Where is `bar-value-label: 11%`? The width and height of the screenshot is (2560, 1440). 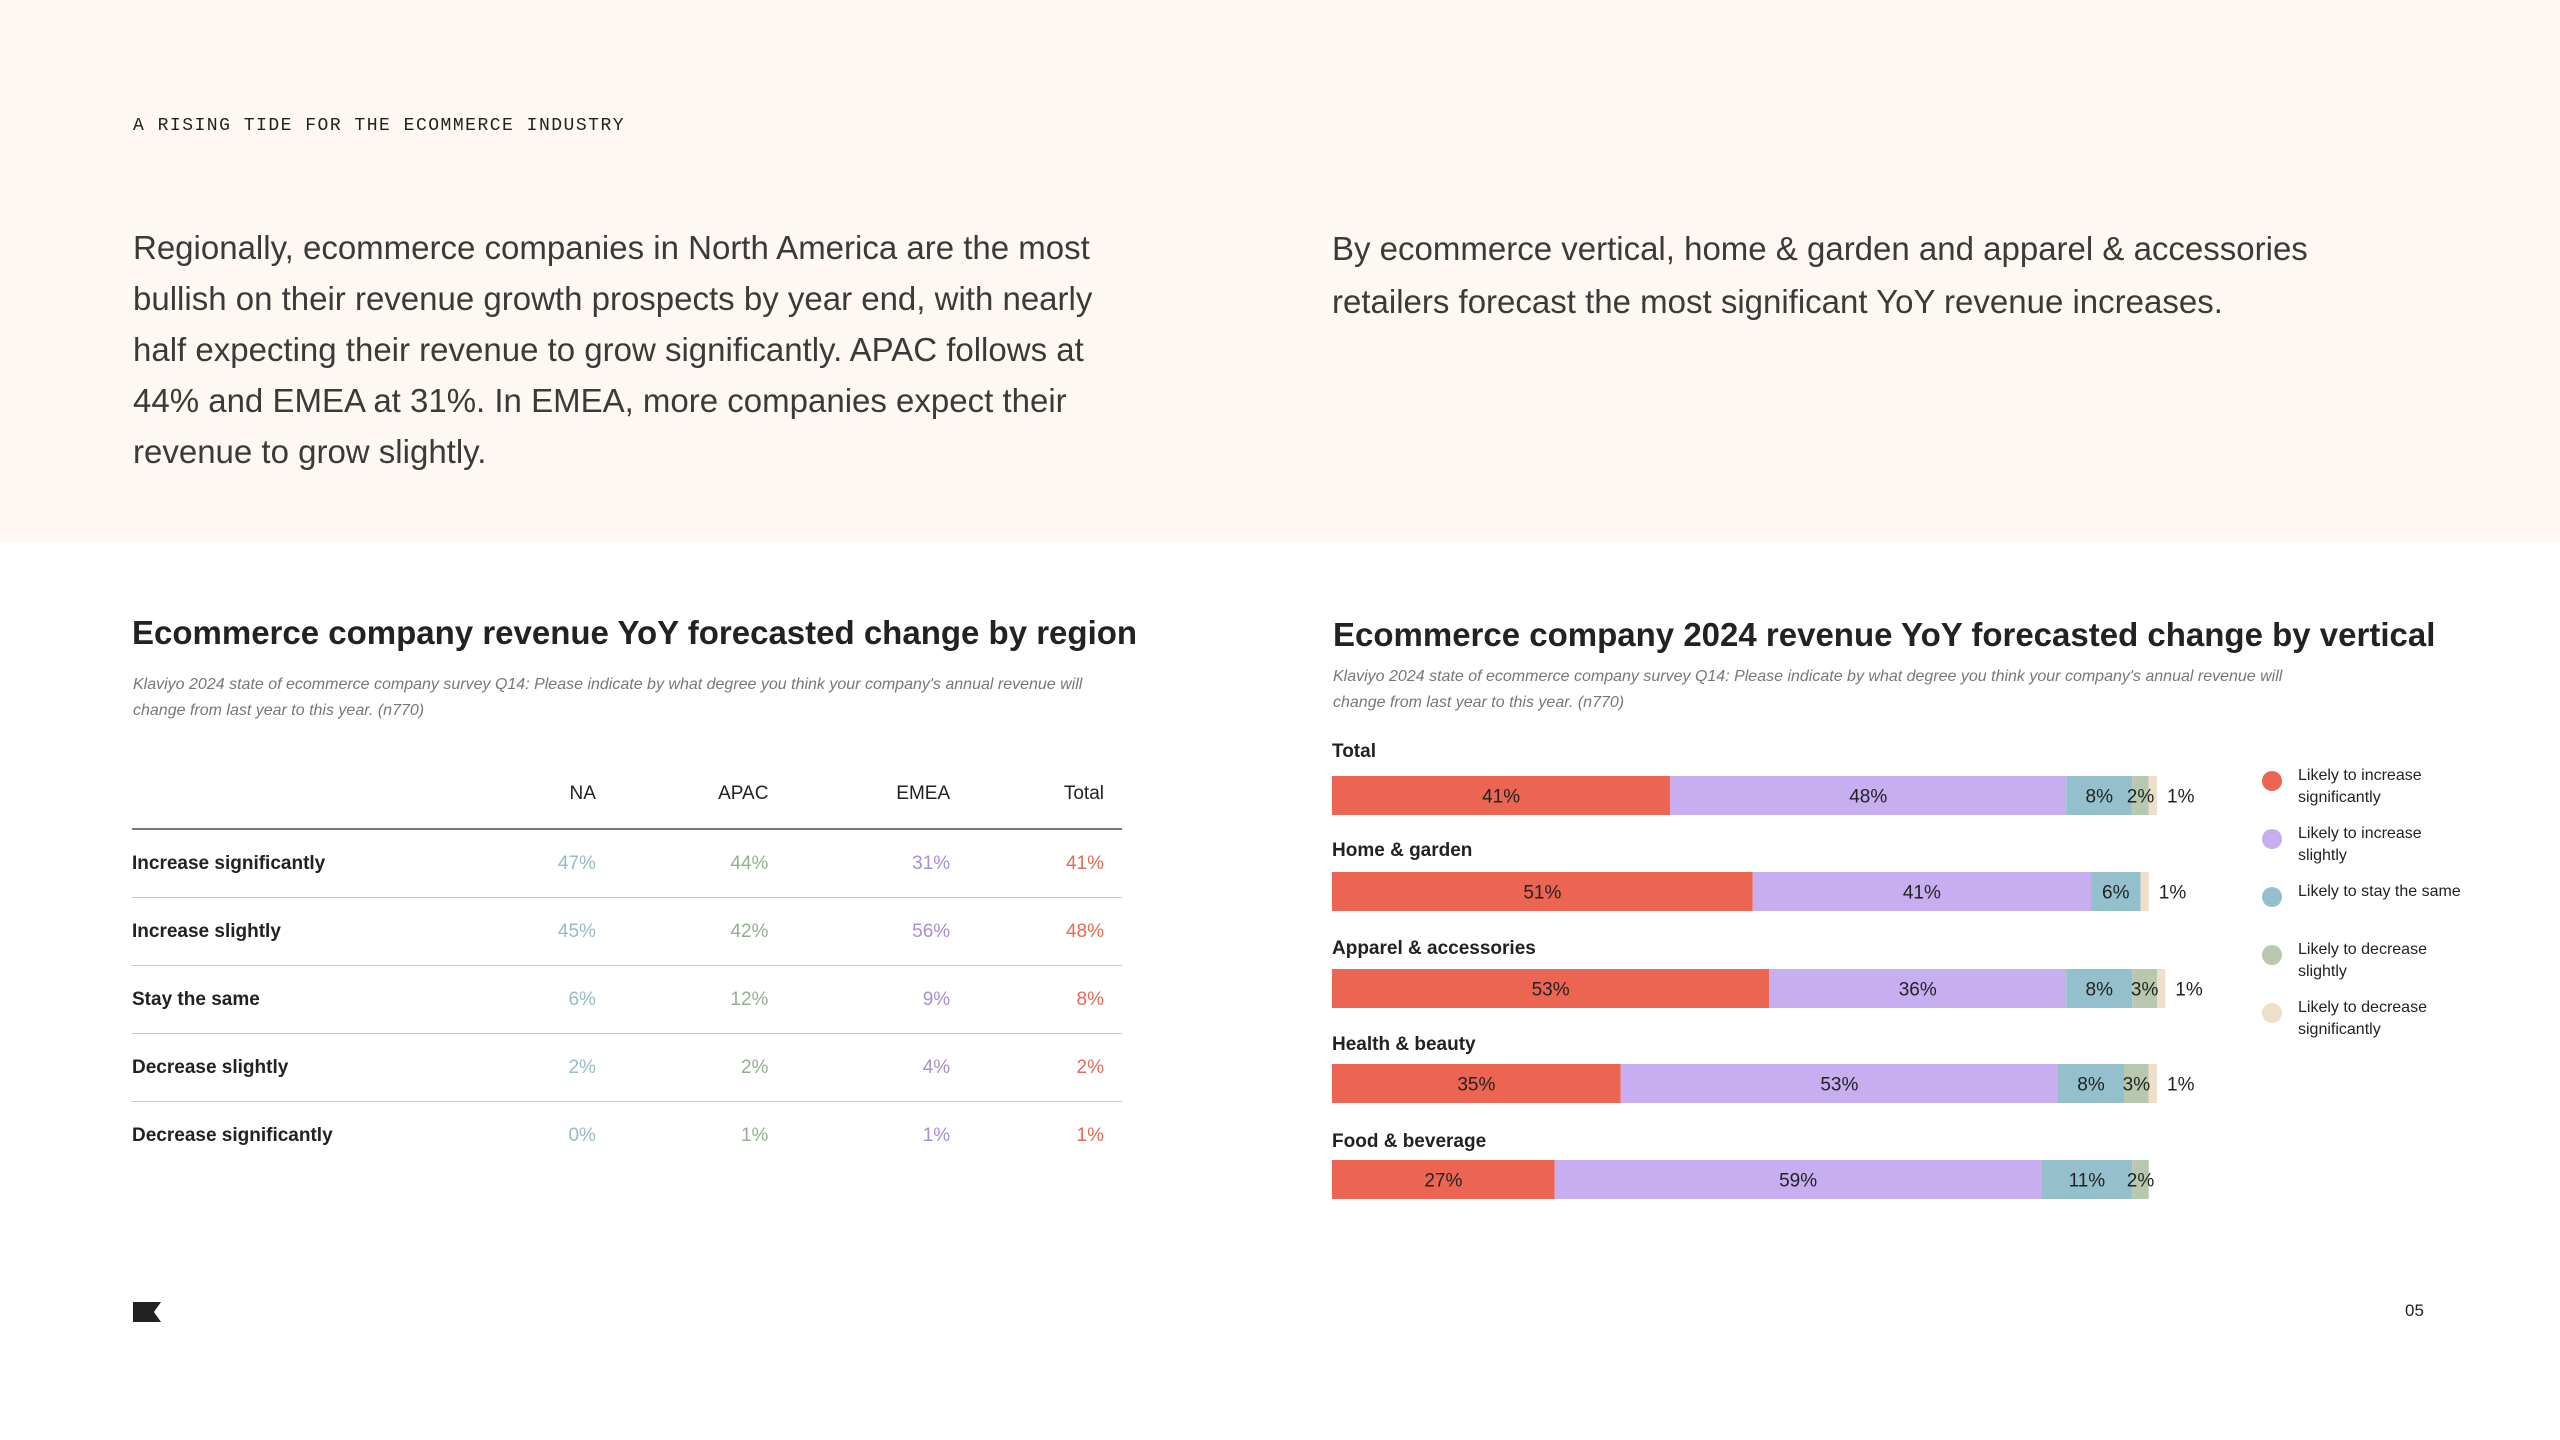 bar-value-label: 11% is located at coordinates (2087, 1181).